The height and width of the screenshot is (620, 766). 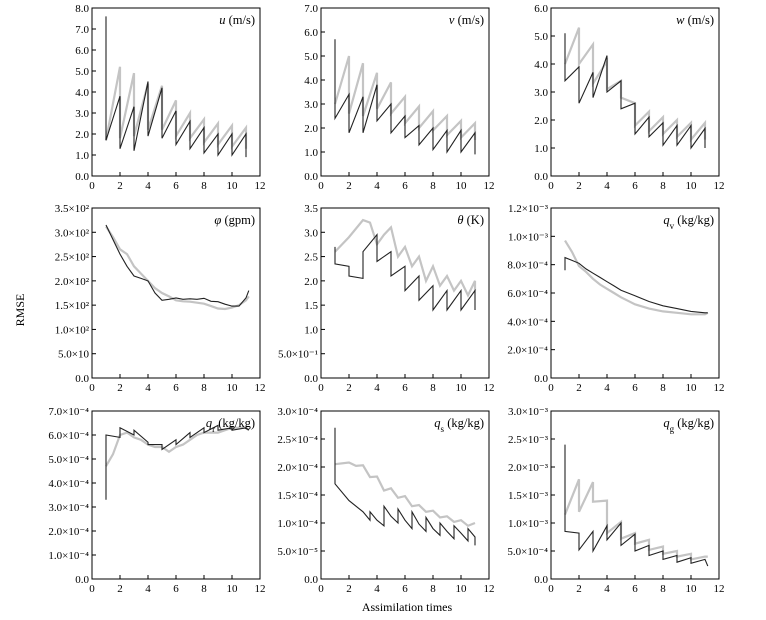 I want to click on y-tick-label: 1.5×10⁻⁴, so click(x=297, y=496).